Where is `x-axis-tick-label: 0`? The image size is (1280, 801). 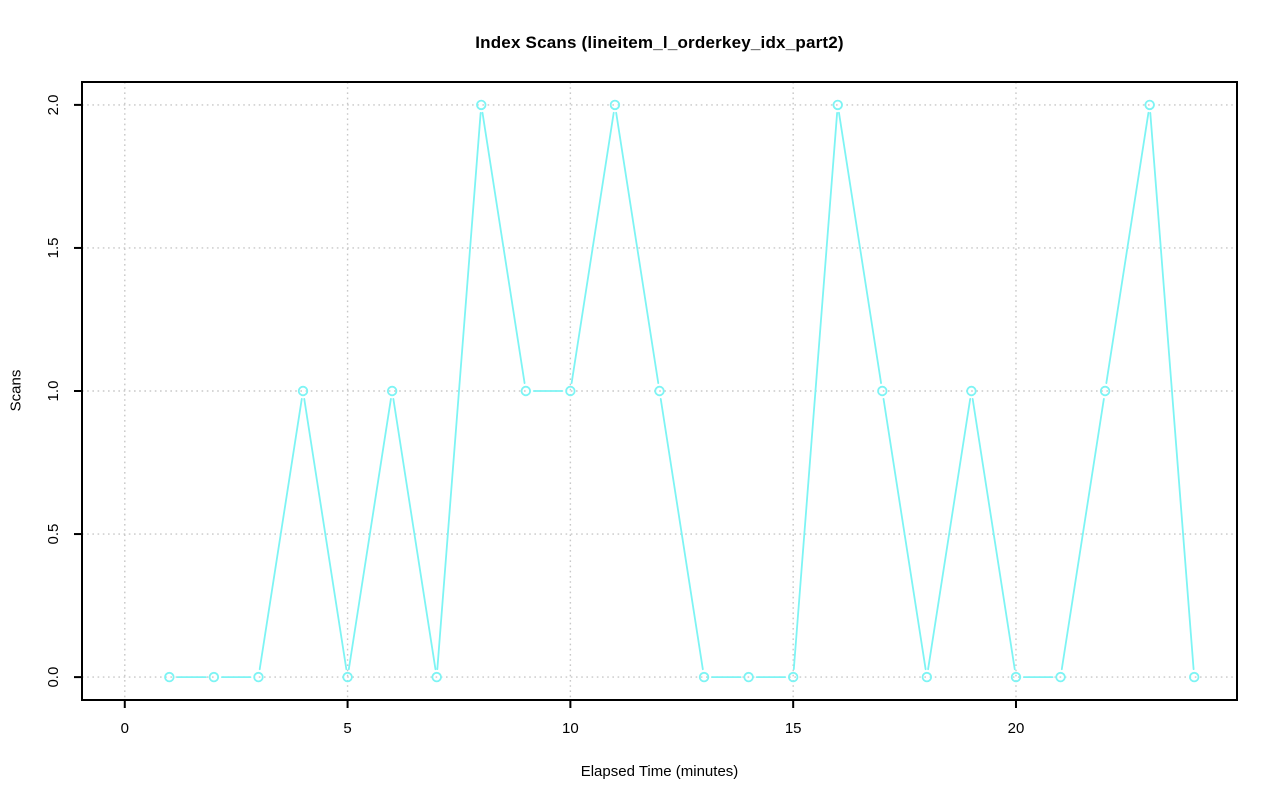 x-axis-tick-label: 0 is located at coordinates (125, 728).